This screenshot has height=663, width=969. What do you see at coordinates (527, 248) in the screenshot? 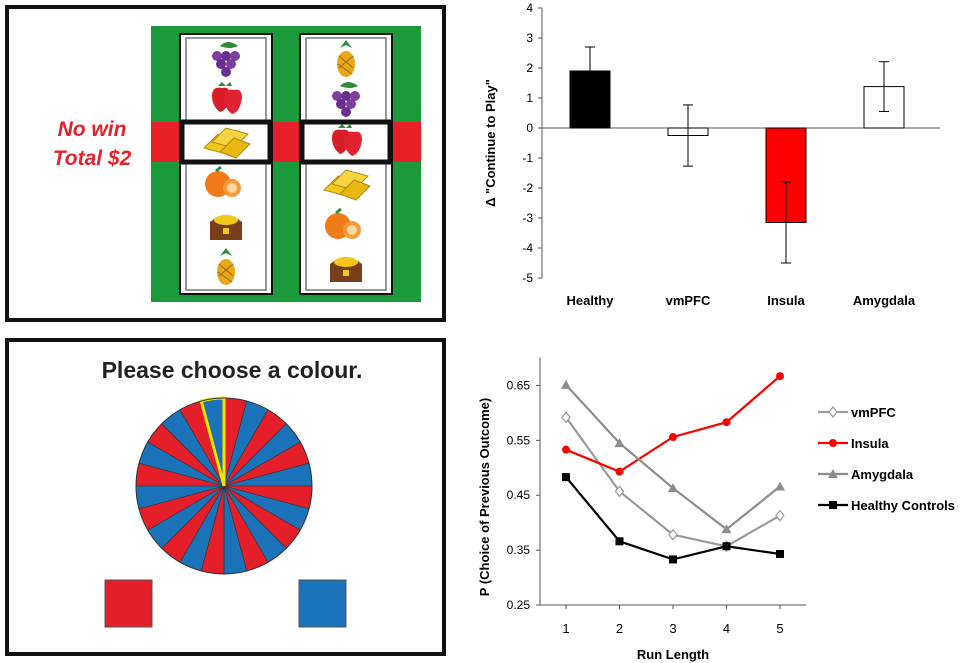
I see `bar-y-tick-label: -4` at bounding box center [527, 248].